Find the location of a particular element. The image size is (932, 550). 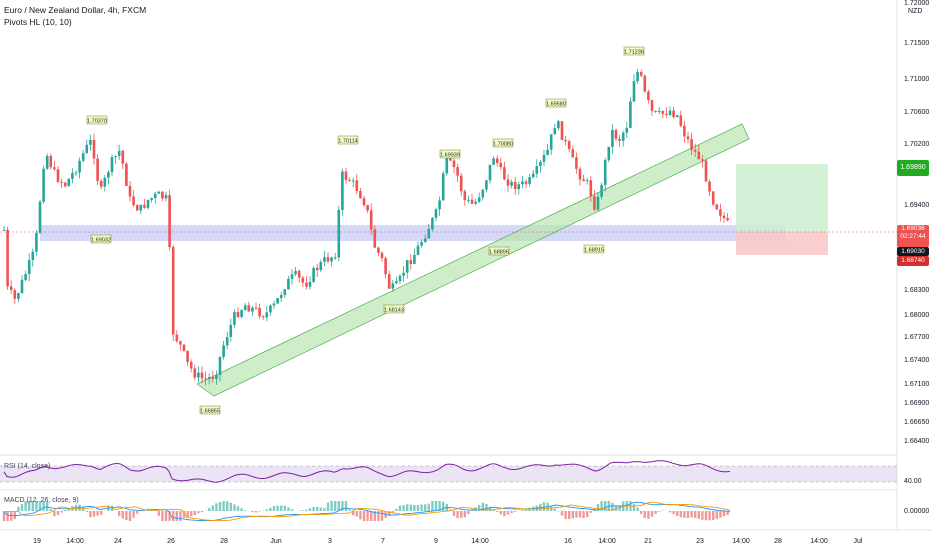

time-tick: 28 is located at coordinates (224, 541).